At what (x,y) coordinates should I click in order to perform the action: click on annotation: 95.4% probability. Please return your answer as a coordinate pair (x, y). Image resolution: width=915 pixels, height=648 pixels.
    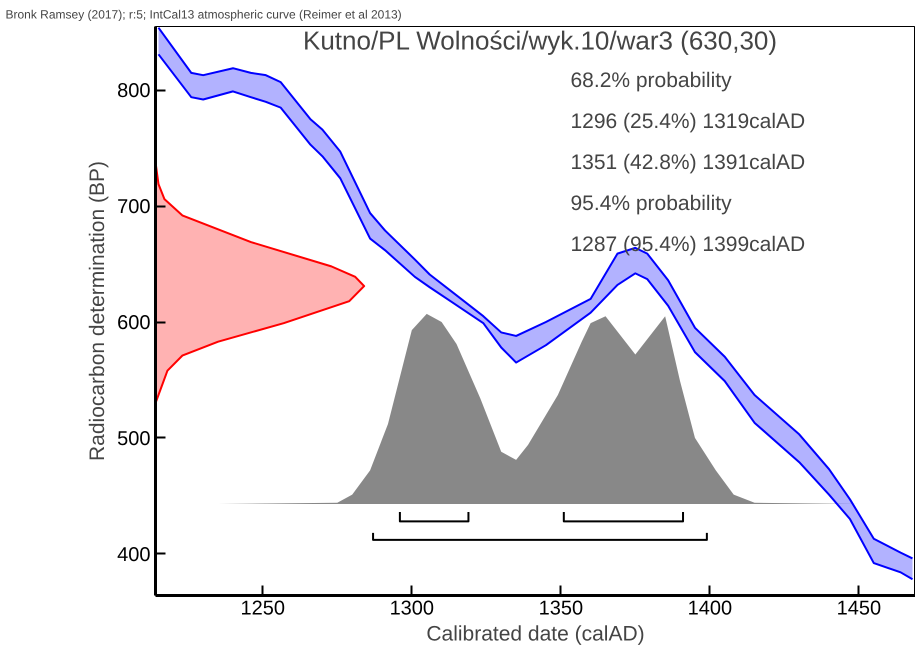
    Looking at the image, I should click on (651, 203).